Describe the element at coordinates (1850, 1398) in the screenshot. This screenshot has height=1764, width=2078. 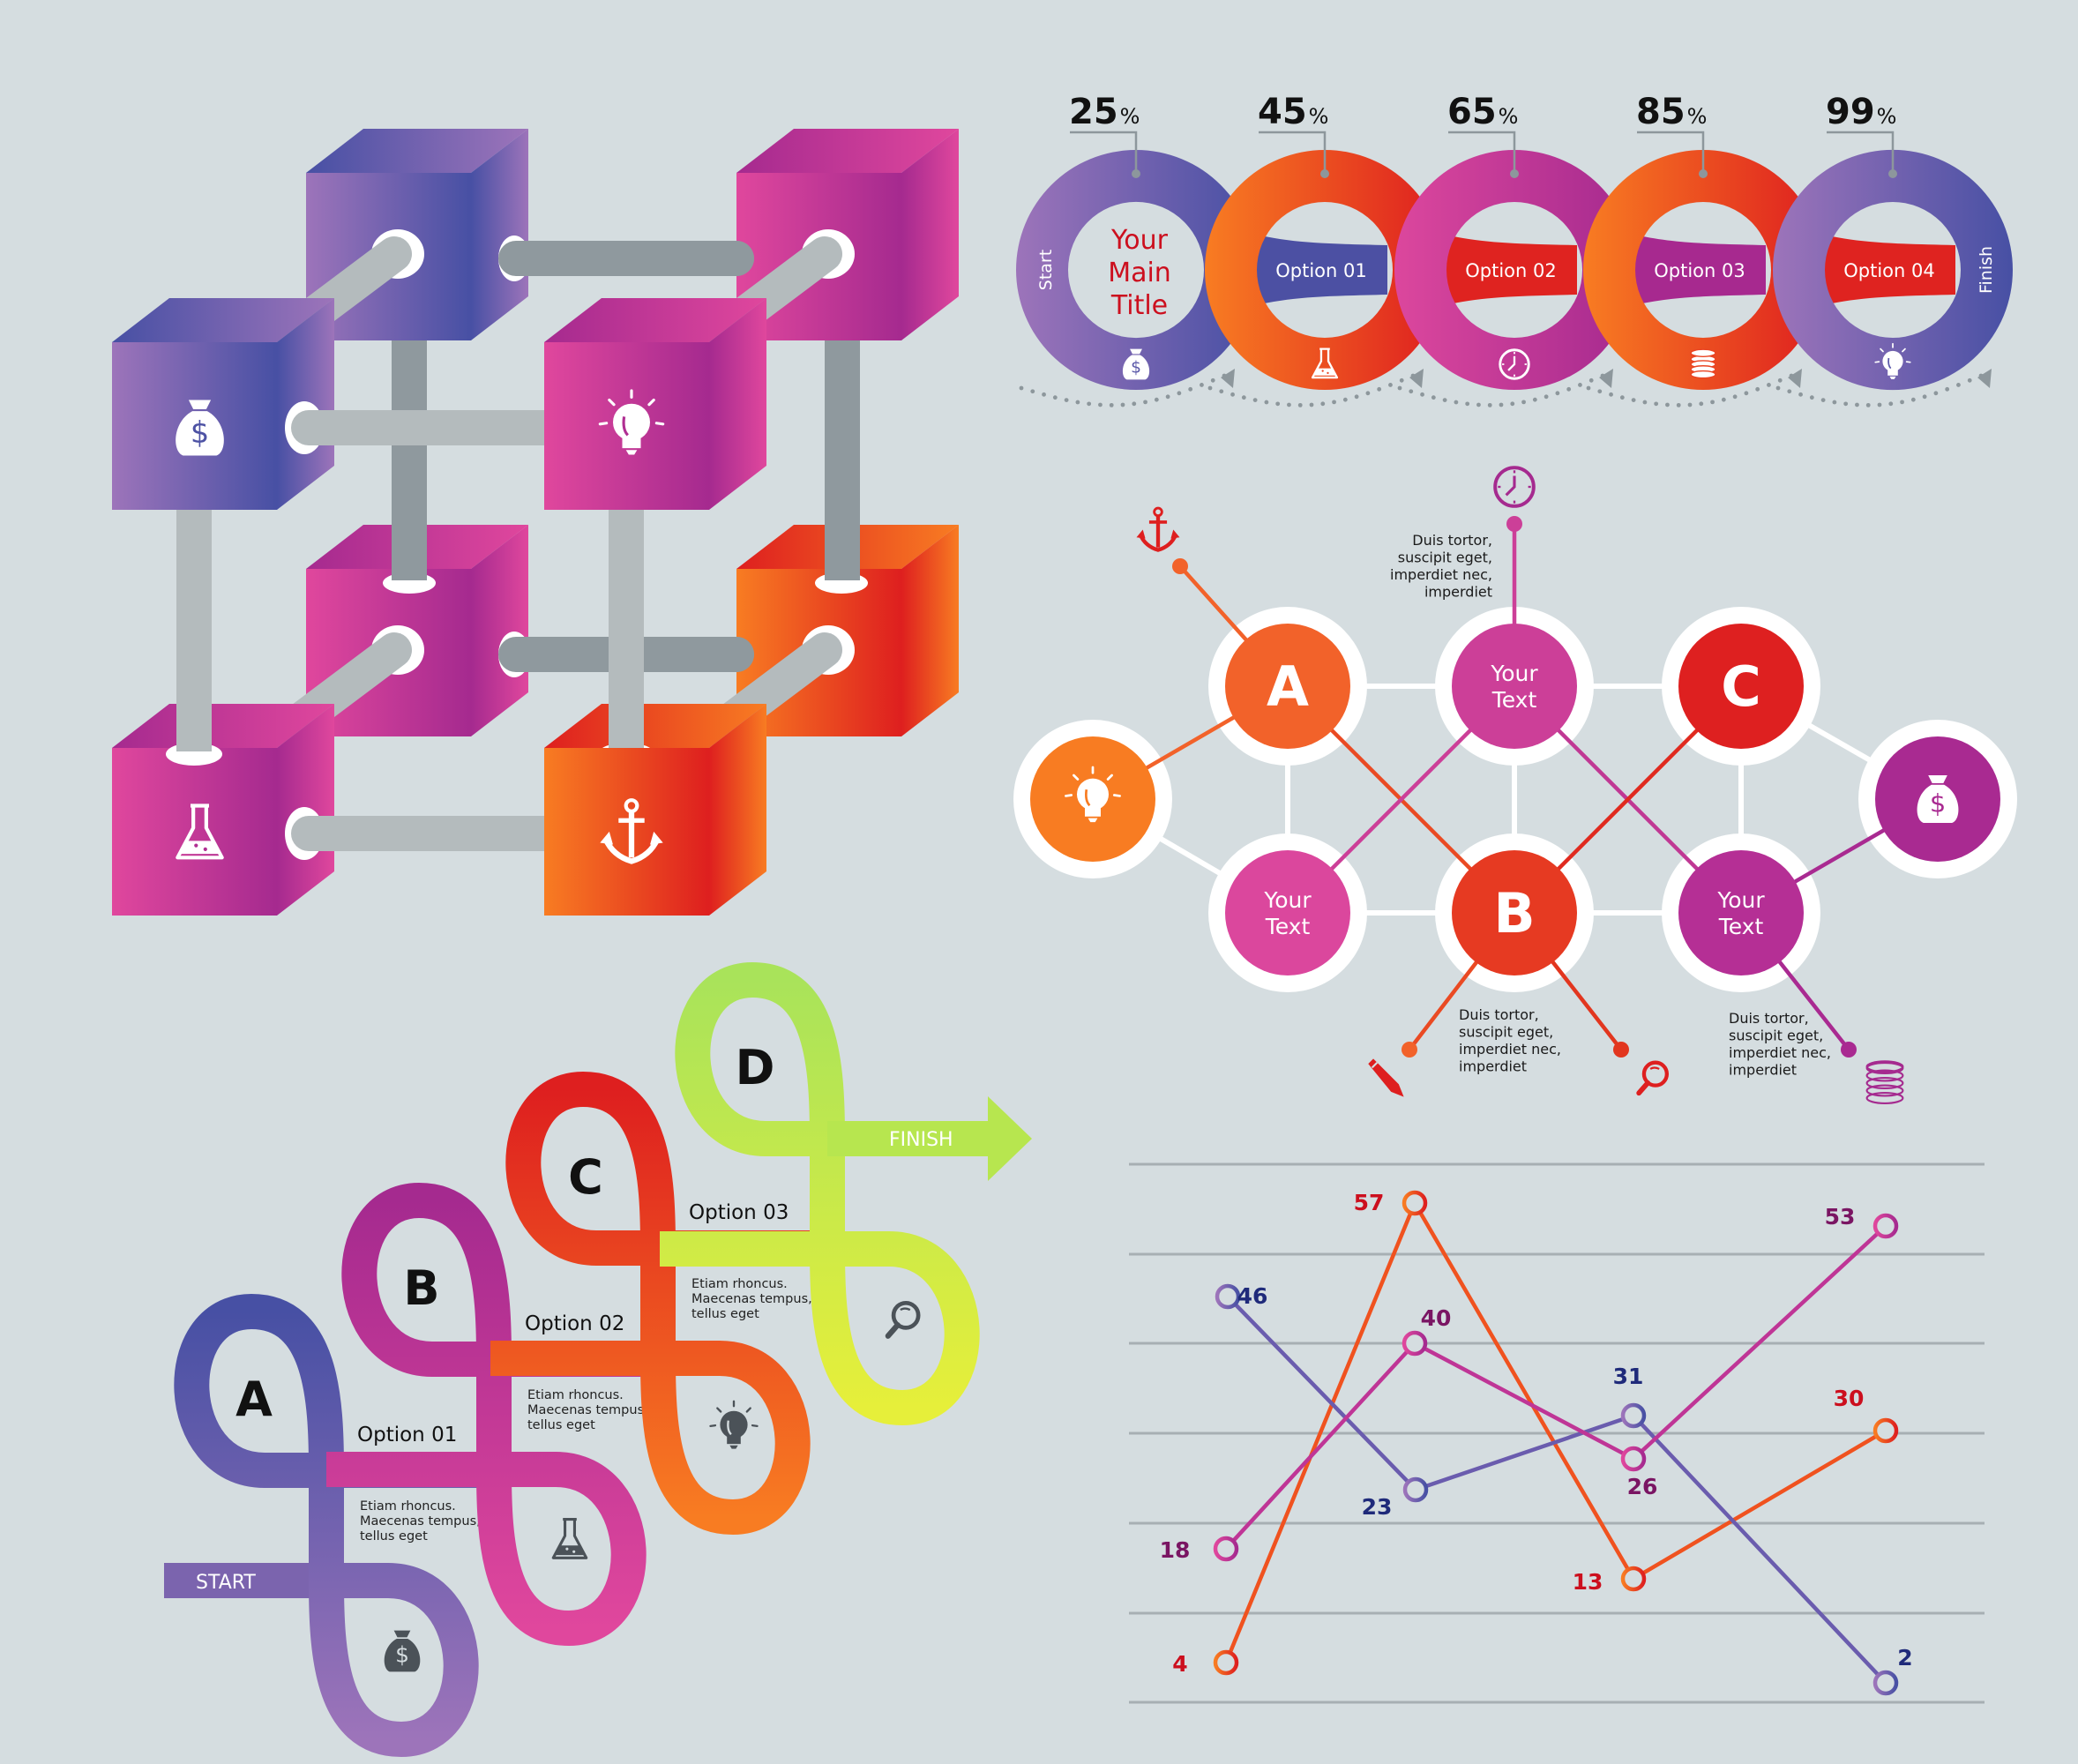
I see `data-label: 30` at that location.